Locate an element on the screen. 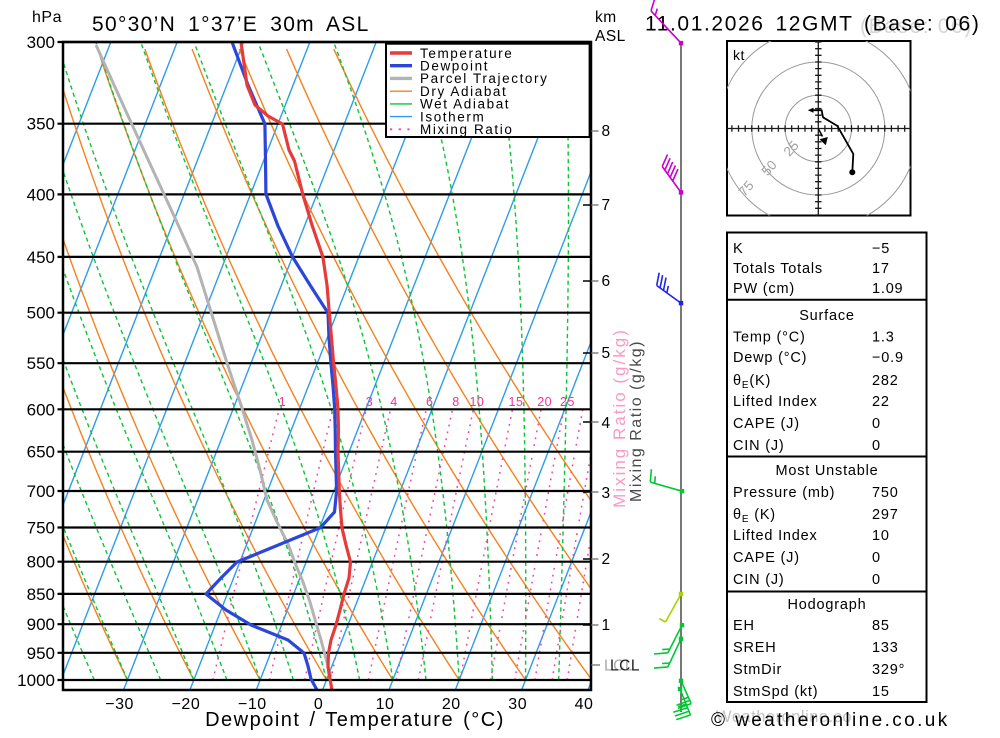 The width and height of the screenshot is (1000, 738). svg-text: −20 is located at coordinates (186, 704).